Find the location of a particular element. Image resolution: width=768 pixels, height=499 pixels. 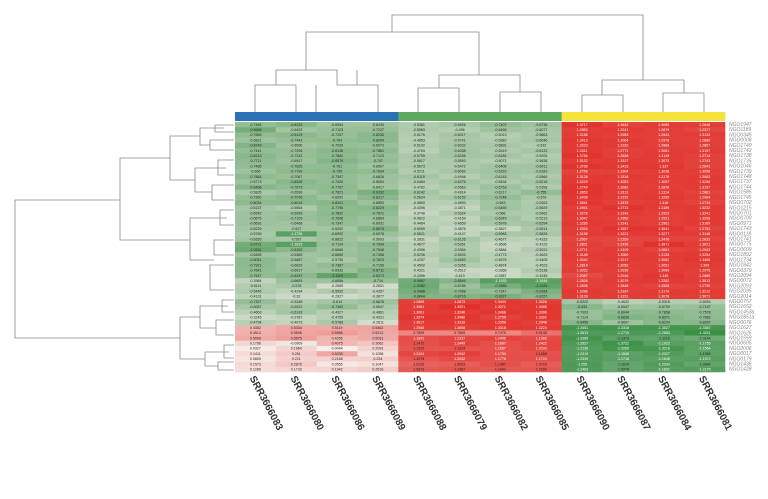

cell-value: -0.8015 is located at coordinates (296, 203).